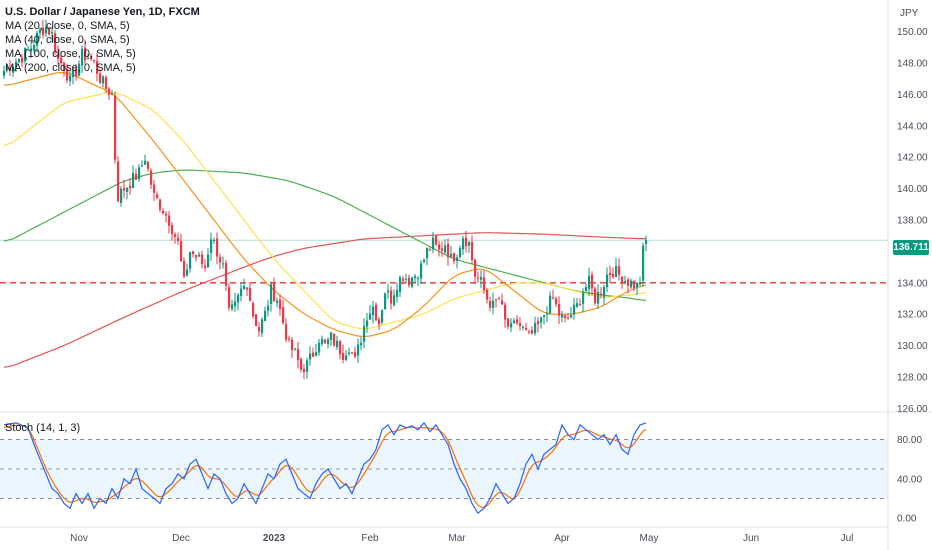 The height and width of the screenshot is (550, 932). Describe the element at coordinates (907, 519) in the screenshot. I see `stoch-tick-label: 0.00` at that location.